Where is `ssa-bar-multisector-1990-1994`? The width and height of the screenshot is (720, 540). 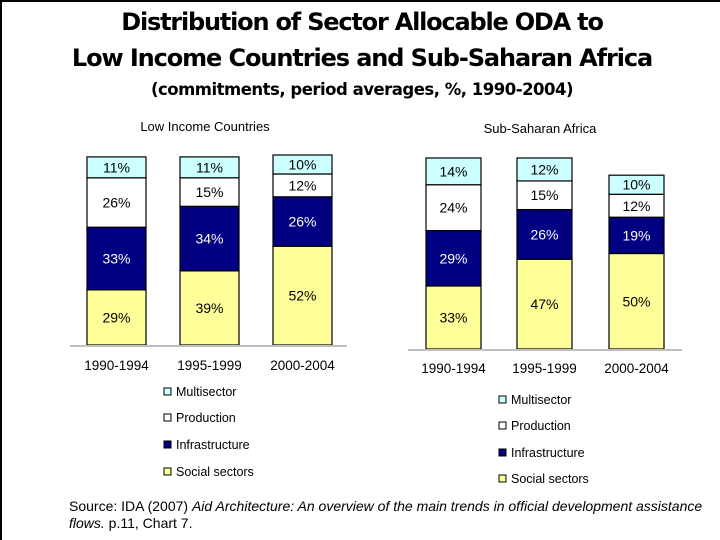
ssa-bar-multisector-1990-1994 is located at coordinates (453, 171).